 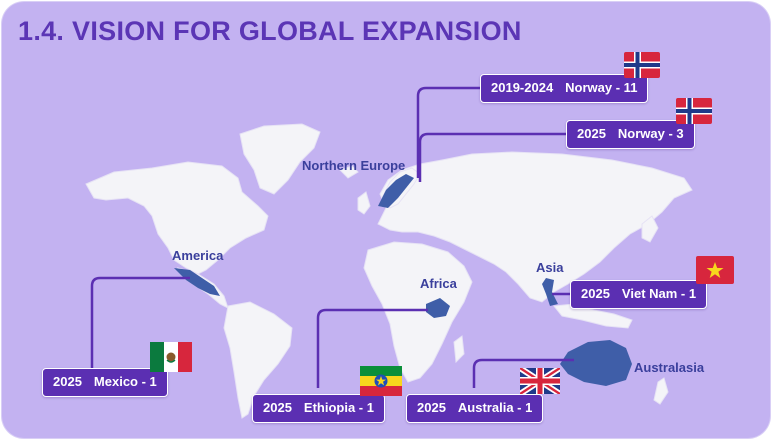 I want to click on mexico-flag-icon, so click(x=171, y=357).